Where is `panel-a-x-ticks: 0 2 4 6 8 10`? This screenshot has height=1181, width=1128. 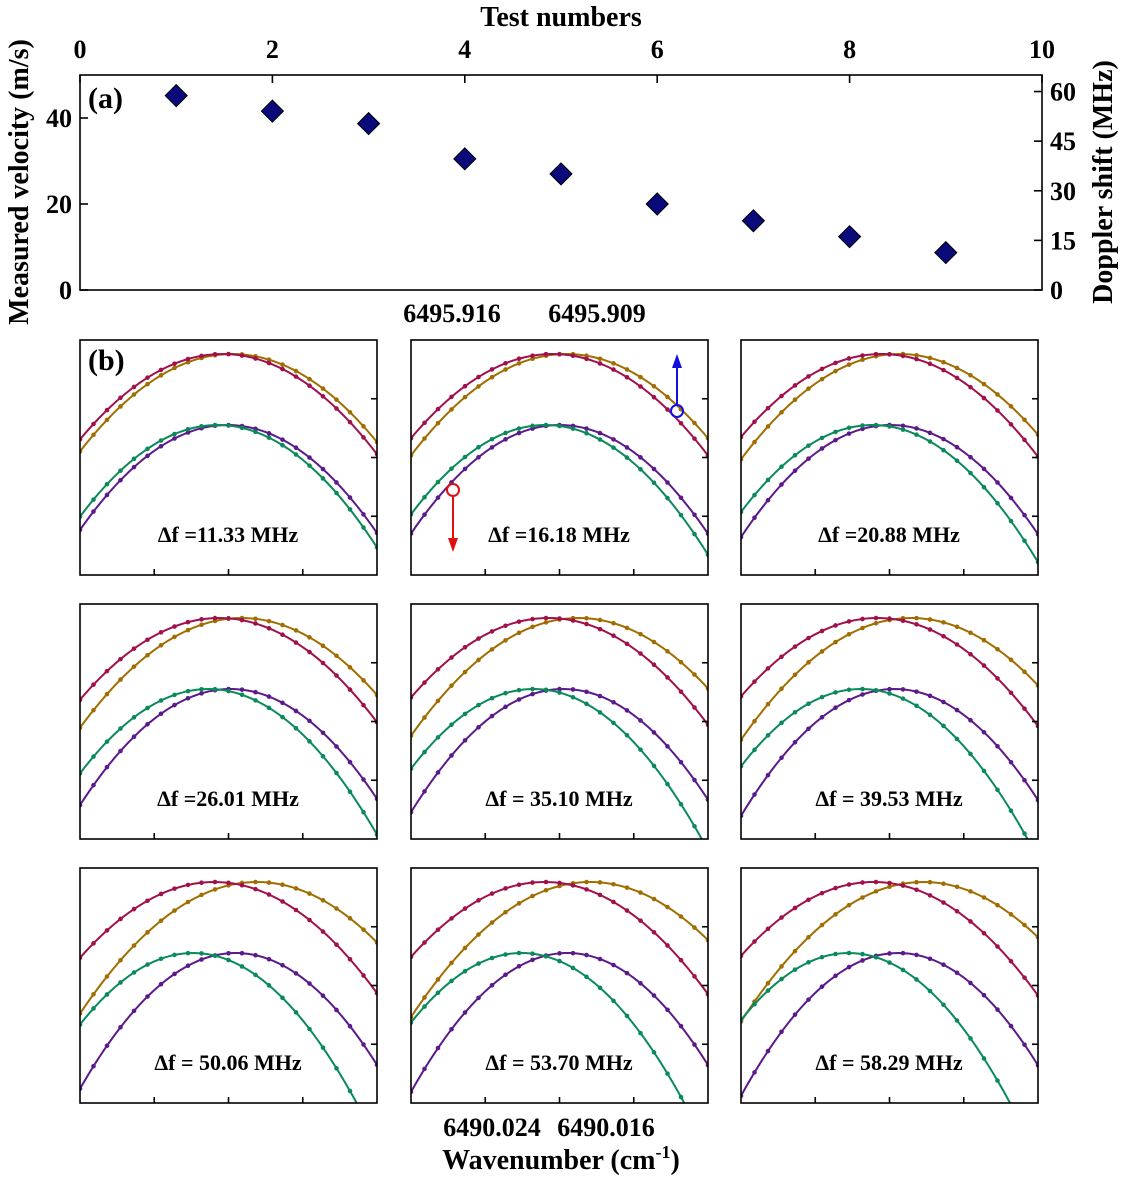
panel-a-x-ticks: 0 2 4 6 8 10 is located at coordinates (564, 59).